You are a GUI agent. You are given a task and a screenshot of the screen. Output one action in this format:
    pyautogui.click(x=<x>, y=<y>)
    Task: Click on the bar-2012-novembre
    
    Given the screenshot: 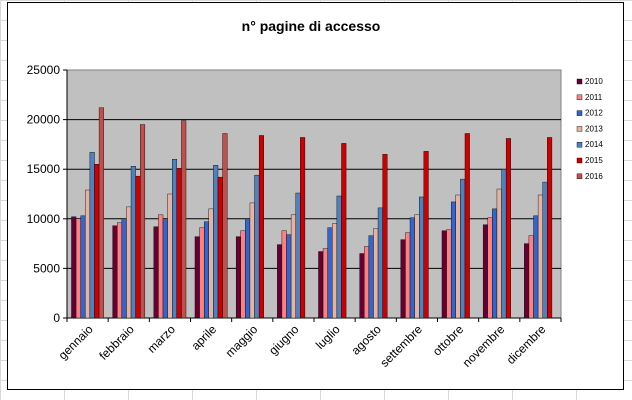 What is the action you would take?
    pyautogui.click(x=495, y=263)
    